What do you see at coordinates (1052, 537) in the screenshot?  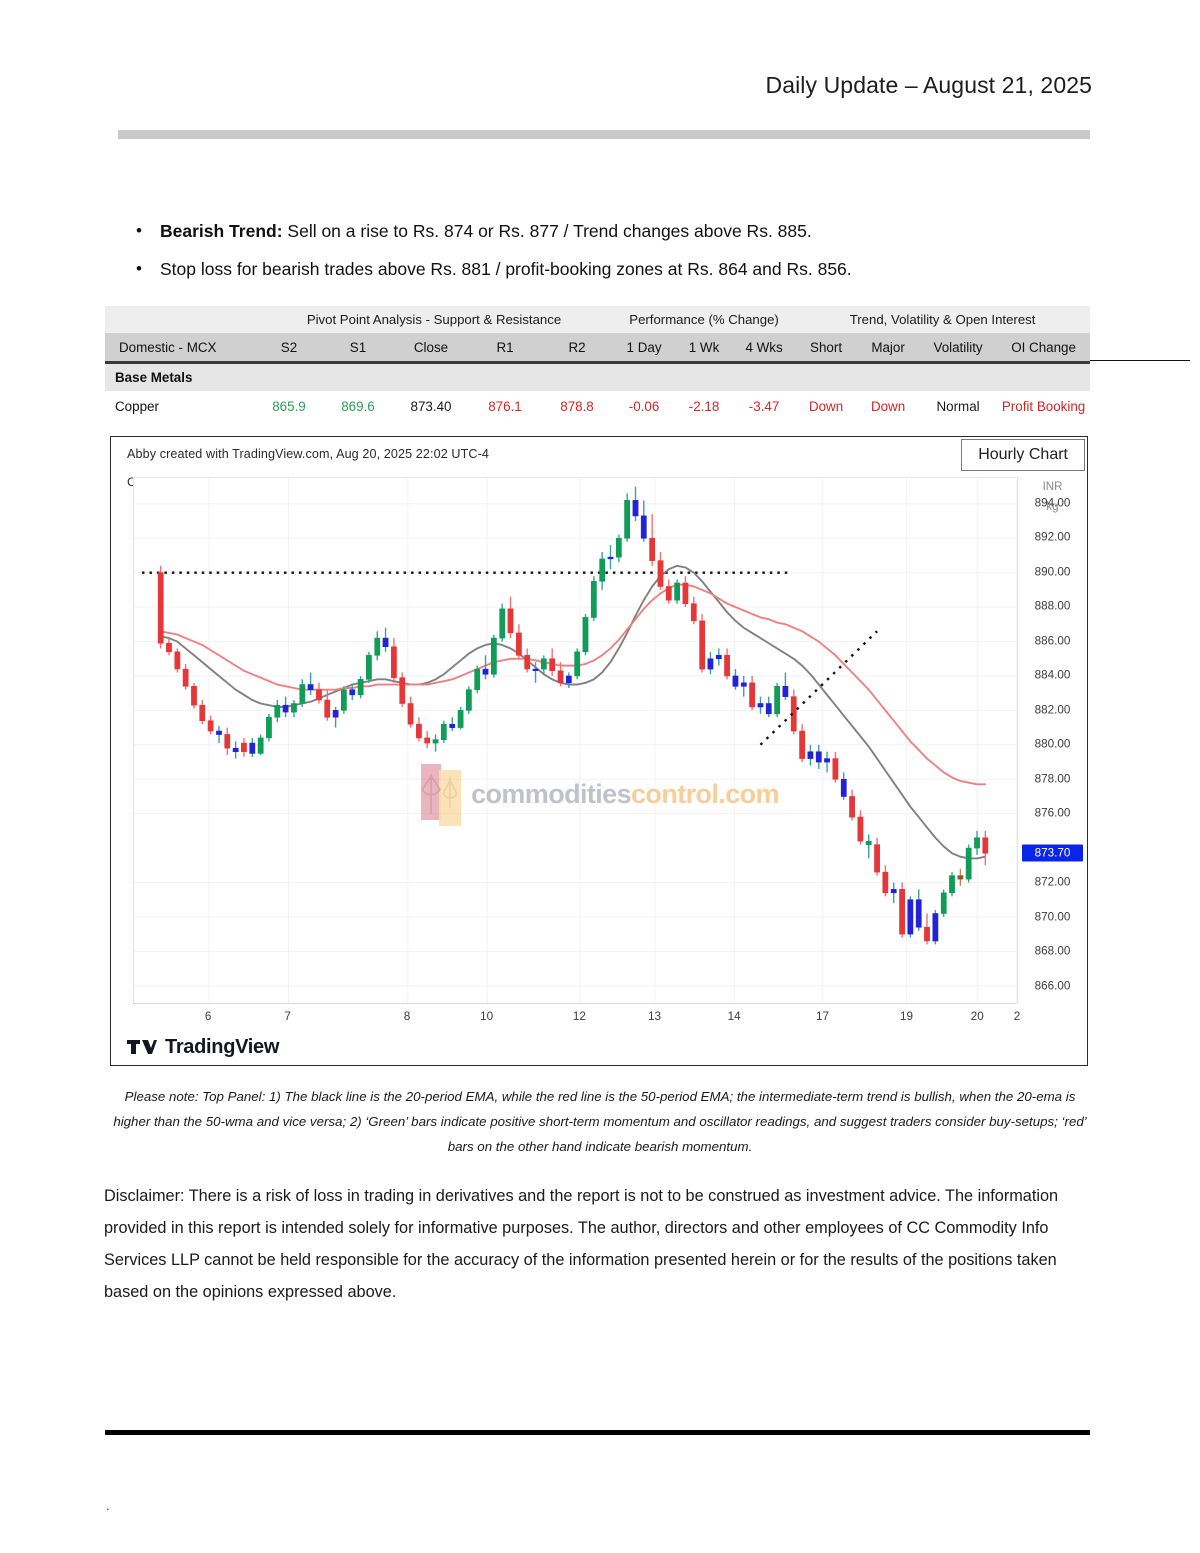 I see `price-tick: 892.00` at bounding box center [1052, 537].